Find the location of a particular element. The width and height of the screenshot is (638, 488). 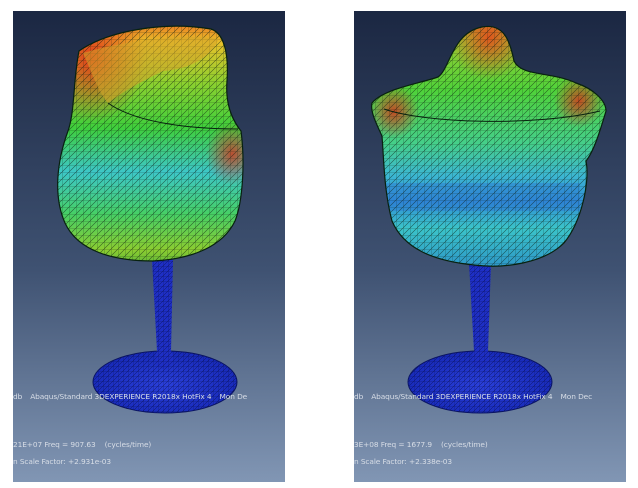

status-line-scale-factor: n Scale Factor: +2.338e-03 is located at coordinates (403, 461).